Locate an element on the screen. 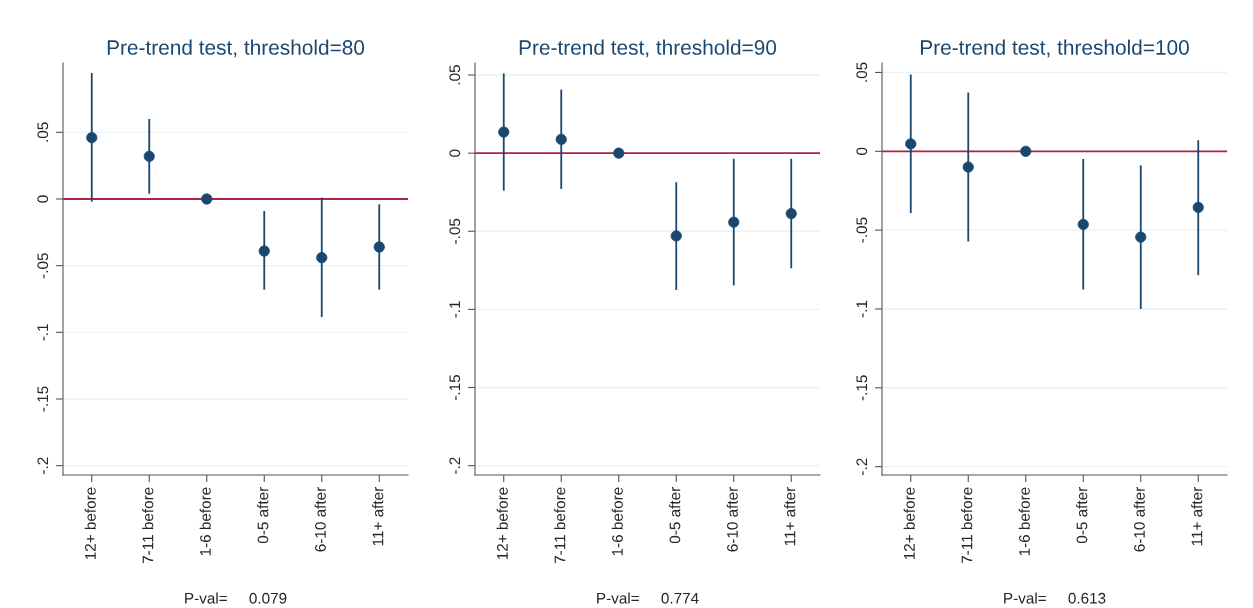 The height and width of the screenshot is (608, 1253). chart-title: Pre-trend test, threshold=100 is located at coordinates (1055, 48).